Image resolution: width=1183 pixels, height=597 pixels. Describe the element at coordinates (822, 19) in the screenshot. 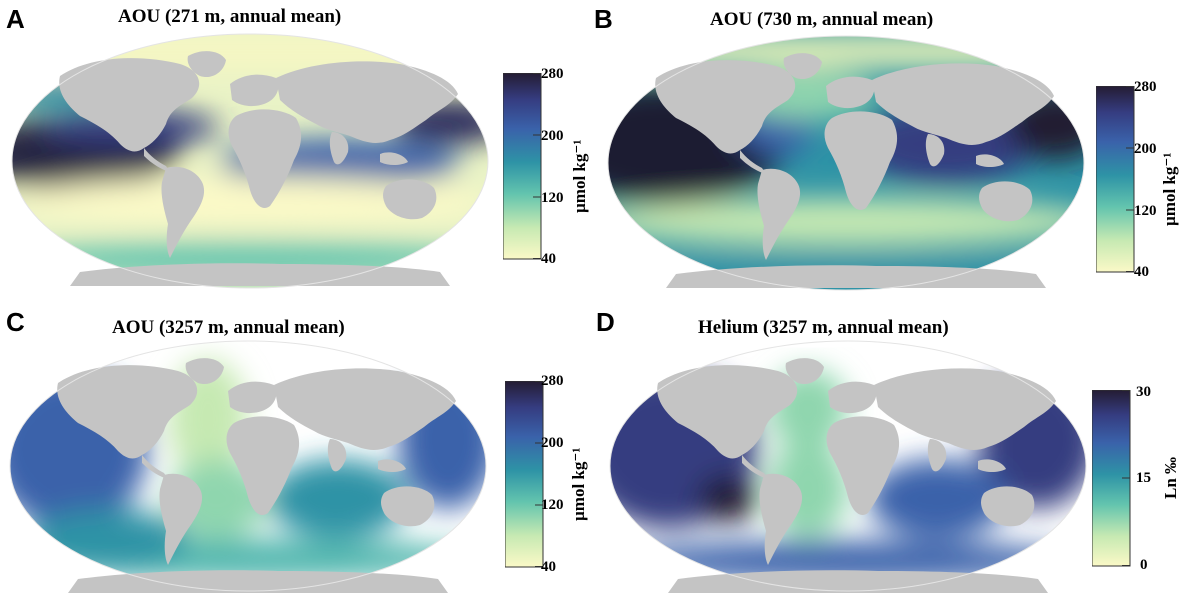

I see `panel-title: AOU (730 m, annual mean)` at that location.